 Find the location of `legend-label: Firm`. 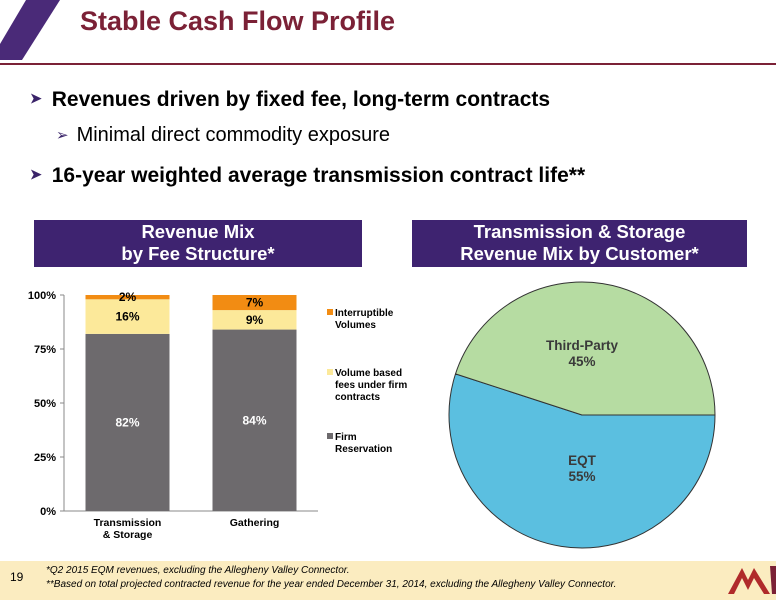

legend-label: Firm is located at coordinates (346, 437).